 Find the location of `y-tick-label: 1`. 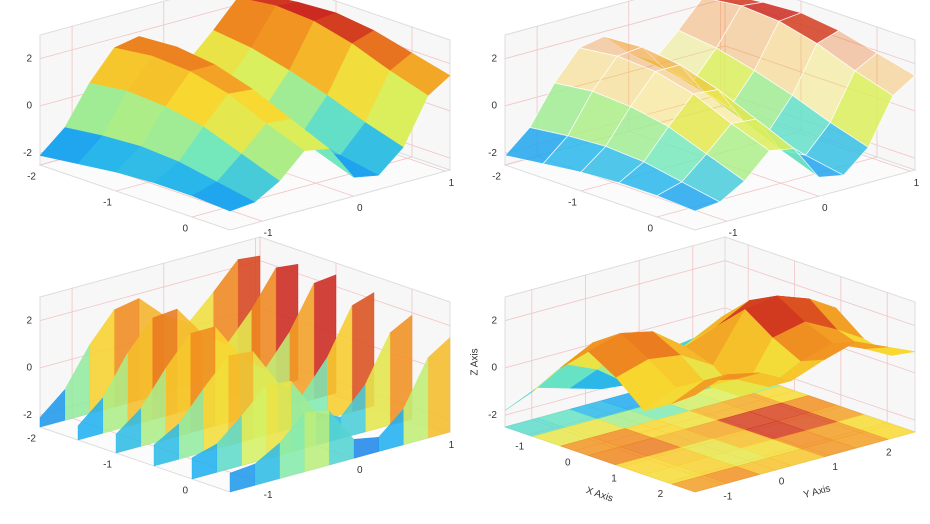

y-tick-label: 1 is located at coordinates (835, 467).